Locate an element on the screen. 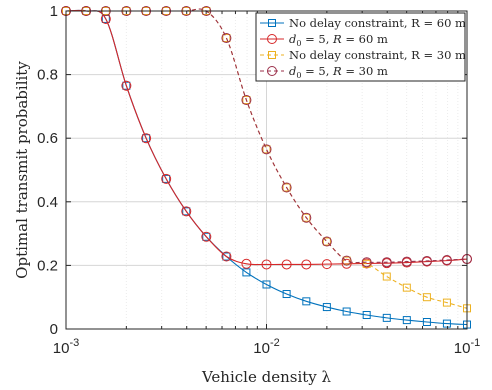 This screenshot has height=390, width=492. legend-item: d0 = 5, R = 60 m is located at coordinates (324, 40).